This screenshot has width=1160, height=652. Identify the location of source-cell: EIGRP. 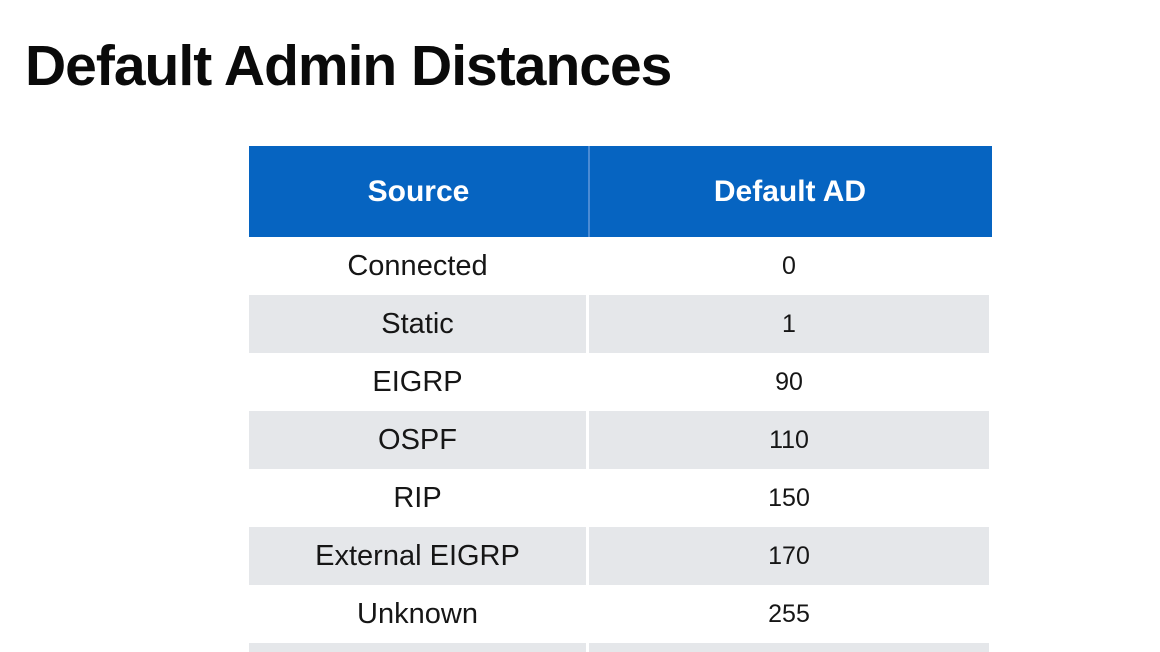
(419, 382).